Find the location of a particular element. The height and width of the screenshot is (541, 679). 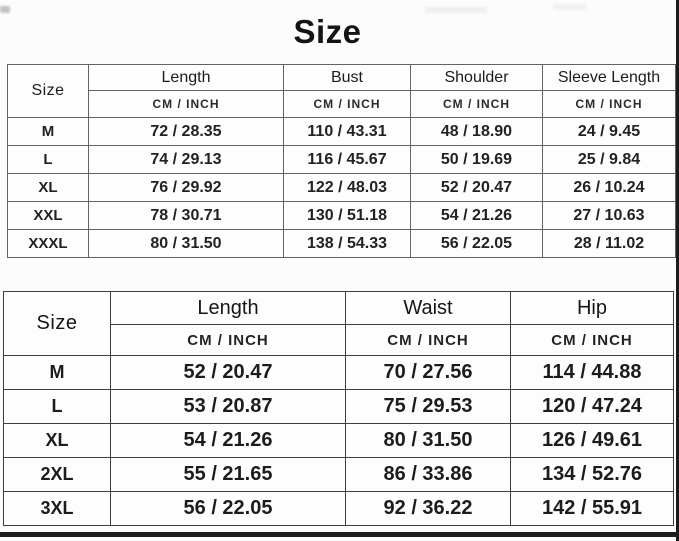

table-row: M 52 / 20.47 70 / 27.56 114 / 44.88 is located at coordinates (338, 372).